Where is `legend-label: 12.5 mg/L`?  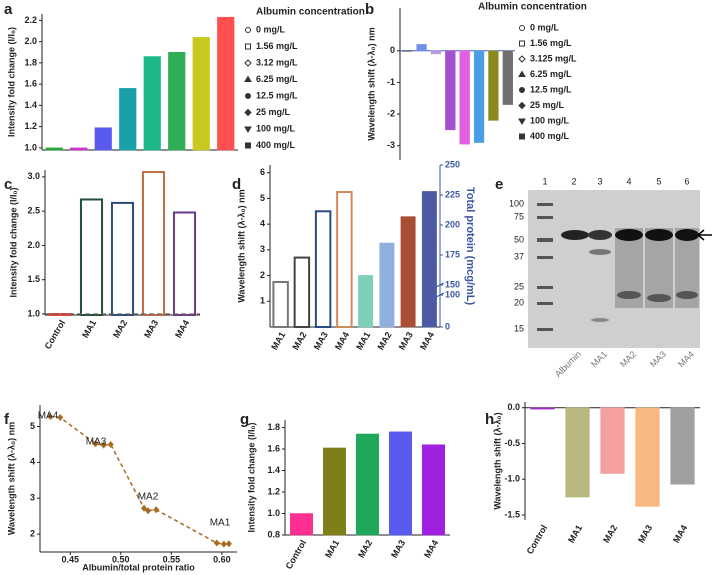
legend-label: 12.5 mg/L is located at coordinates (551, 89).